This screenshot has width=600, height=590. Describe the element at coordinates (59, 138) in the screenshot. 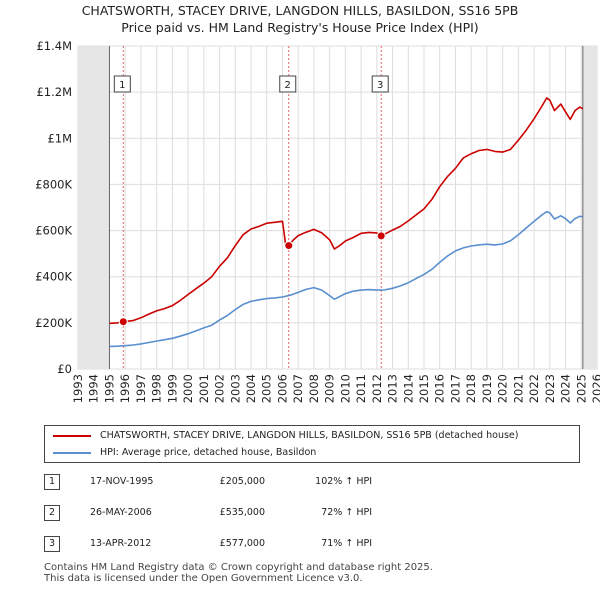

I see `y-tick-label: £1M` at that location.